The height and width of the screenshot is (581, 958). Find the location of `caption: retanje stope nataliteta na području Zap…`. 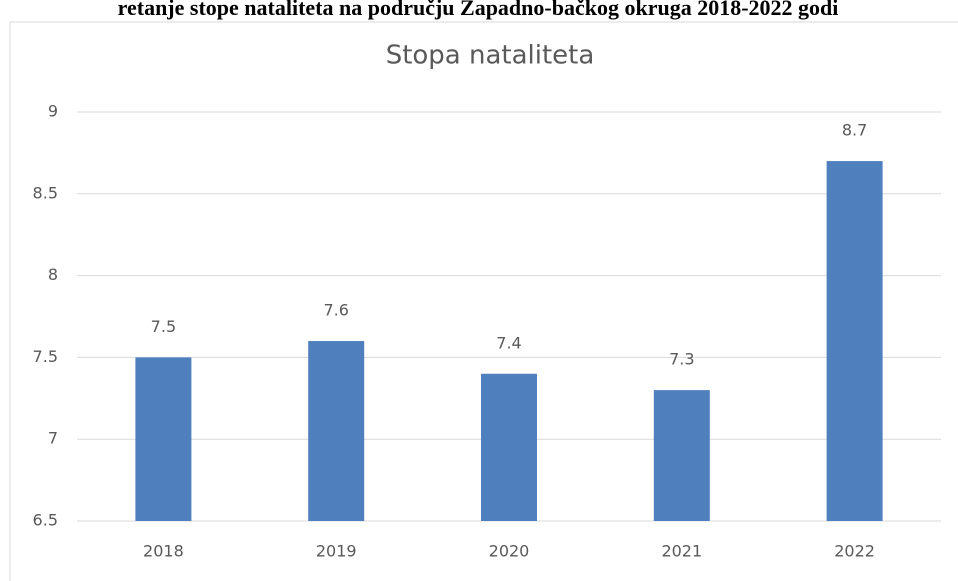

caption: retanje stope nataliteta na području Zap… is located at coordinates (478, 10).